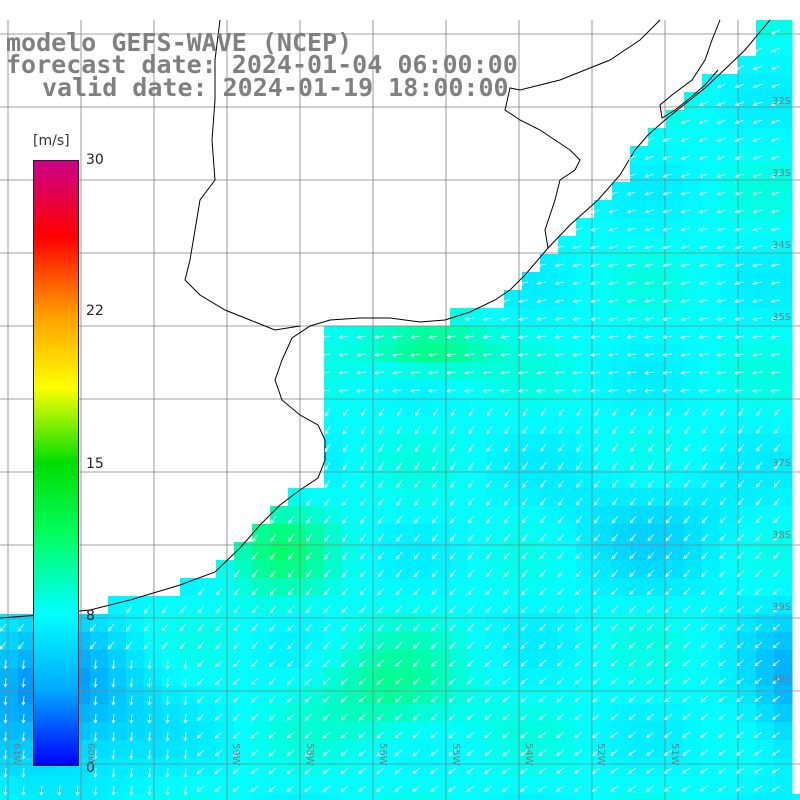 This screenshot has height=800, width=800. I want to click on lat-label: 38S, so click(782, 535).